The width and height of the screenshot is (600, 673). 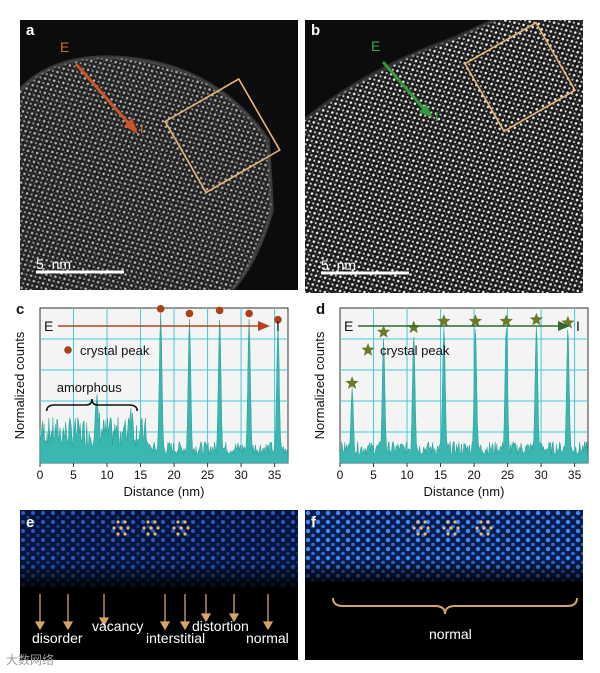 I want to click on annotation-distortion: distortion, so click(x=220, y=626).